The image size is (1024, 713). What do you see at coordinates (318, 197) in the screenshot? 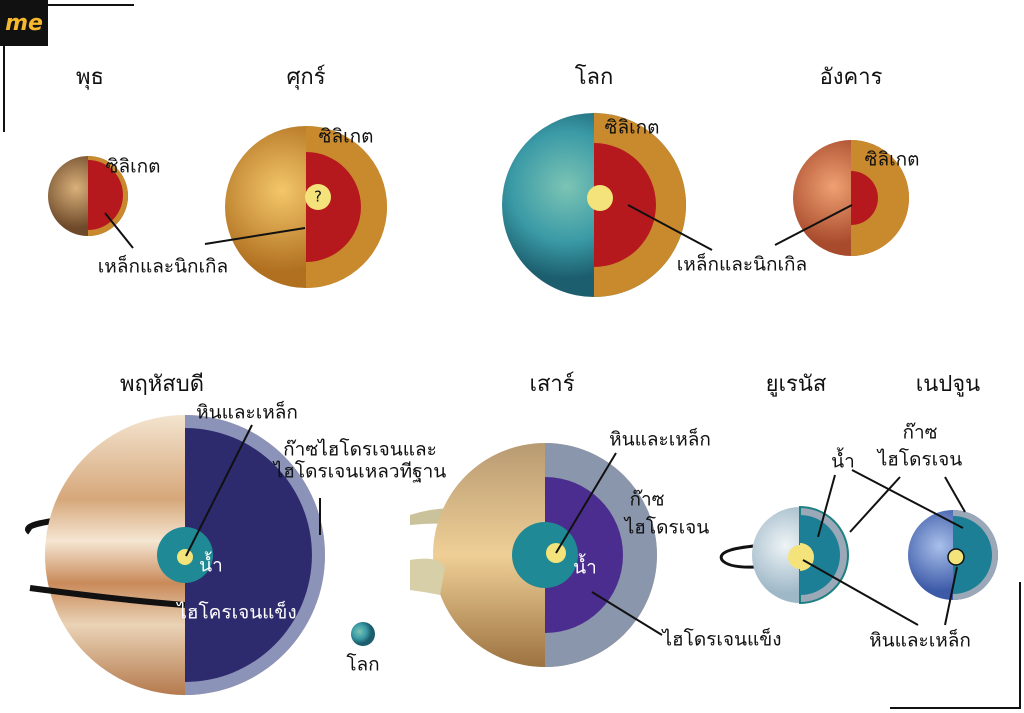
I see `core-label: ?` at bounding box center [318, 197].